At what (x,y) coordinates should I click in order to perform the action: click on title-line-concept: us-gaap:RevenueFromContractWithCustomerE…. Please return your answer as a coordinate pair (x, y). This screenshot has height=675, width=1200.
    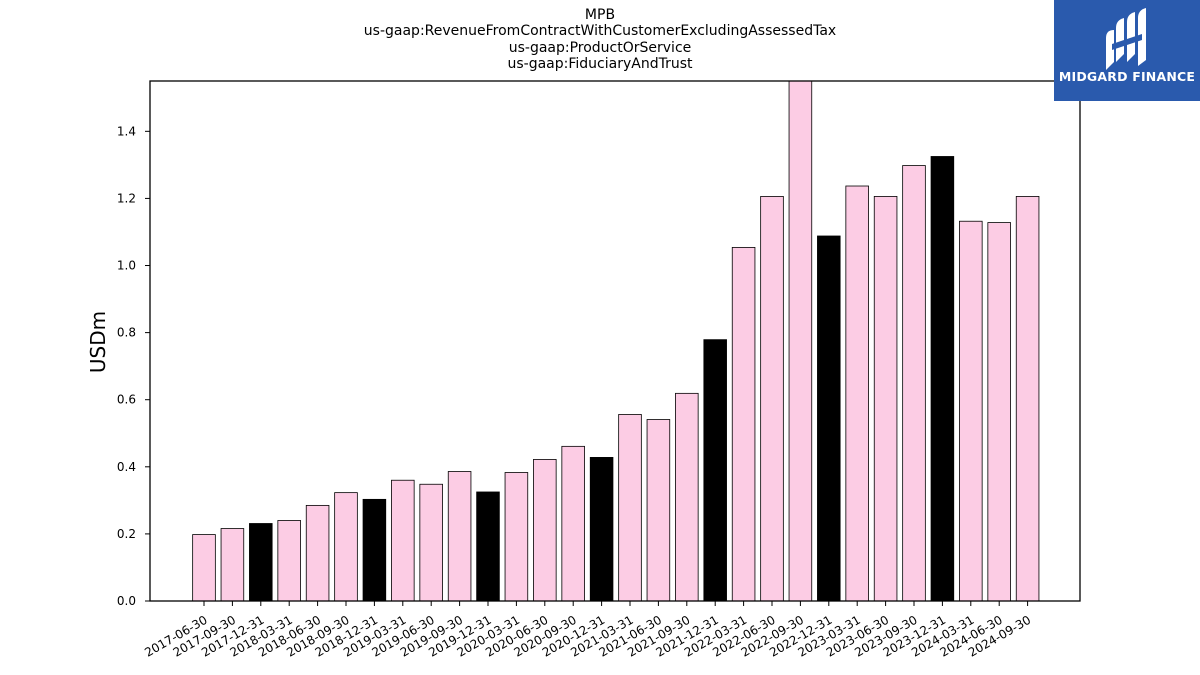
    Looking at the image, I should click on (600, 31).